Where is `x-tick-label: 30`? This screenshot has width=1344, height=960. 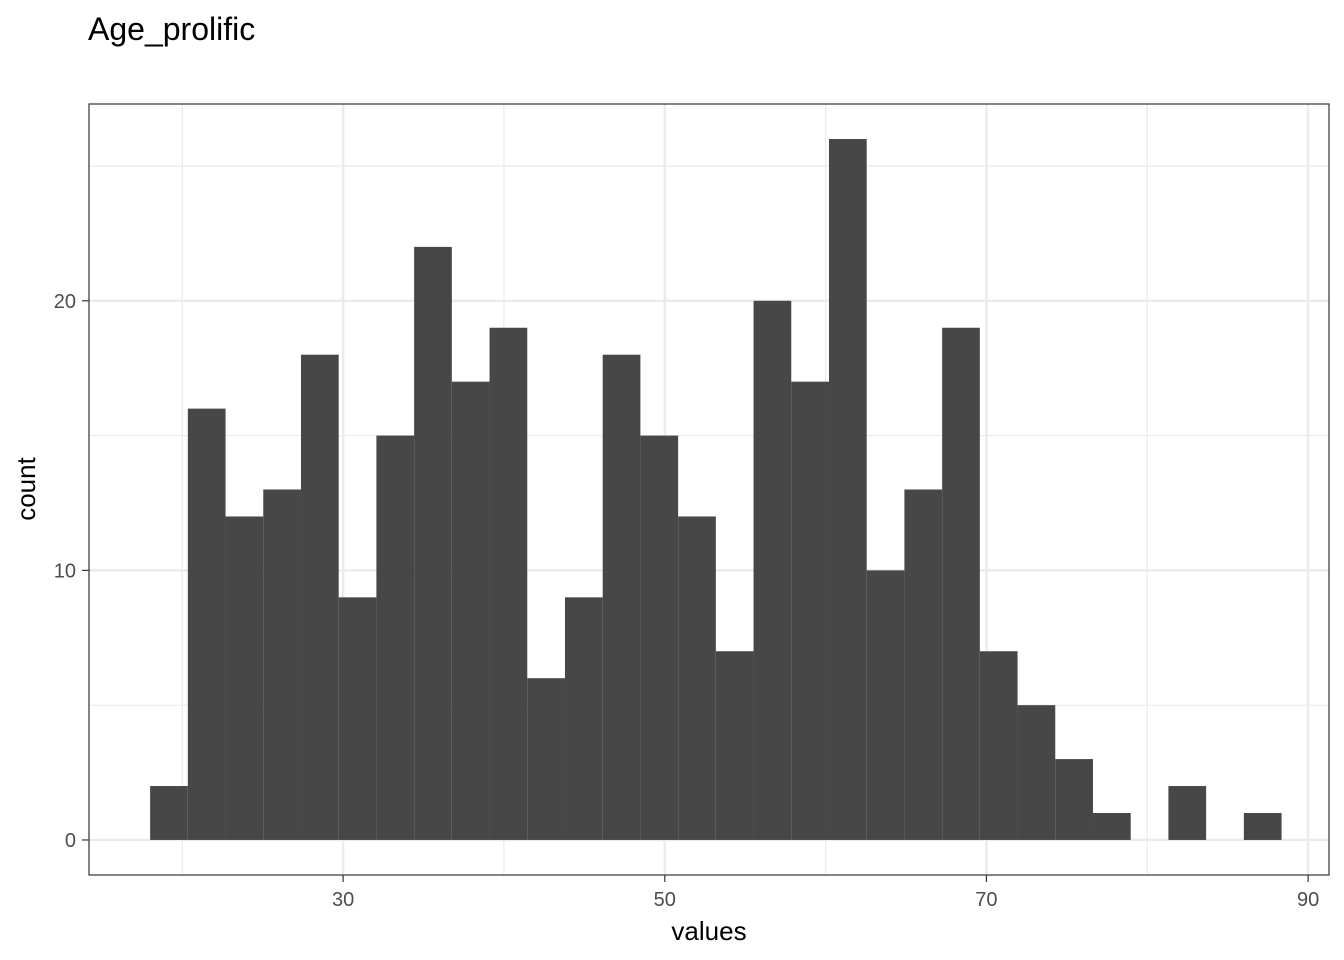
x-tick-label: 30 is located at coordinates (343, 900).